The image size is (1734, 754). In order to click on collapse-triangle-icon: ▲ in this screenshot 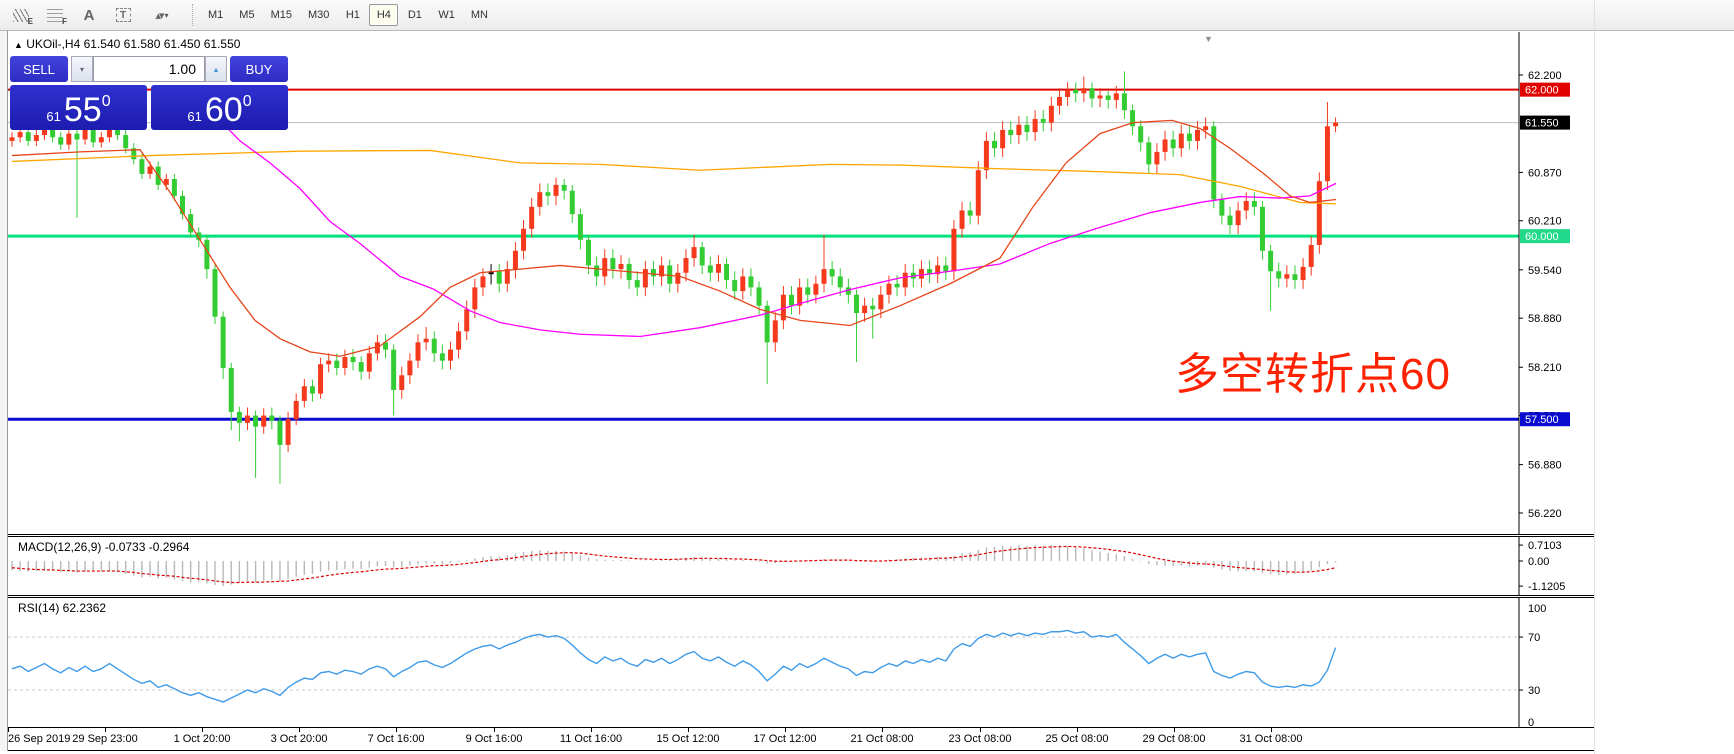, I will do `click(18, 45)`.